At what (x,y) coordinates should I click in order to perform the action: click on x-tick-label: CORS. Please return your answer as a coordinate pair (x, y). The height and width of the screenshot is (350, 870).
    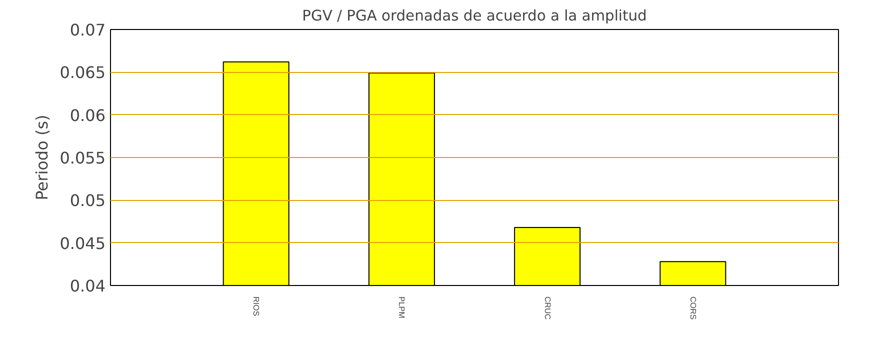
    Looking at the image, I should click on (693, 308).